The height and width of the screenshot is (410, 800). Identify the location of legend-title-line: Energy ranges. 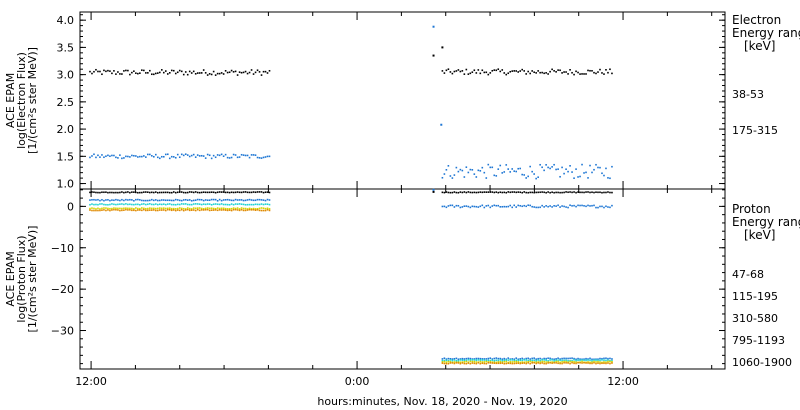
(766, 33).